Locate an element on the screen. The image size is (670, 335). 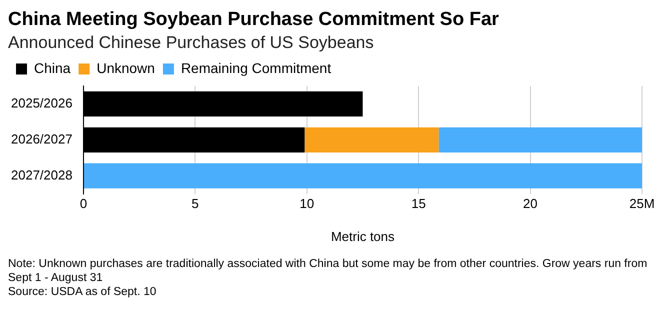
x-tick-label: 25M is located at coordinates (642, 204).